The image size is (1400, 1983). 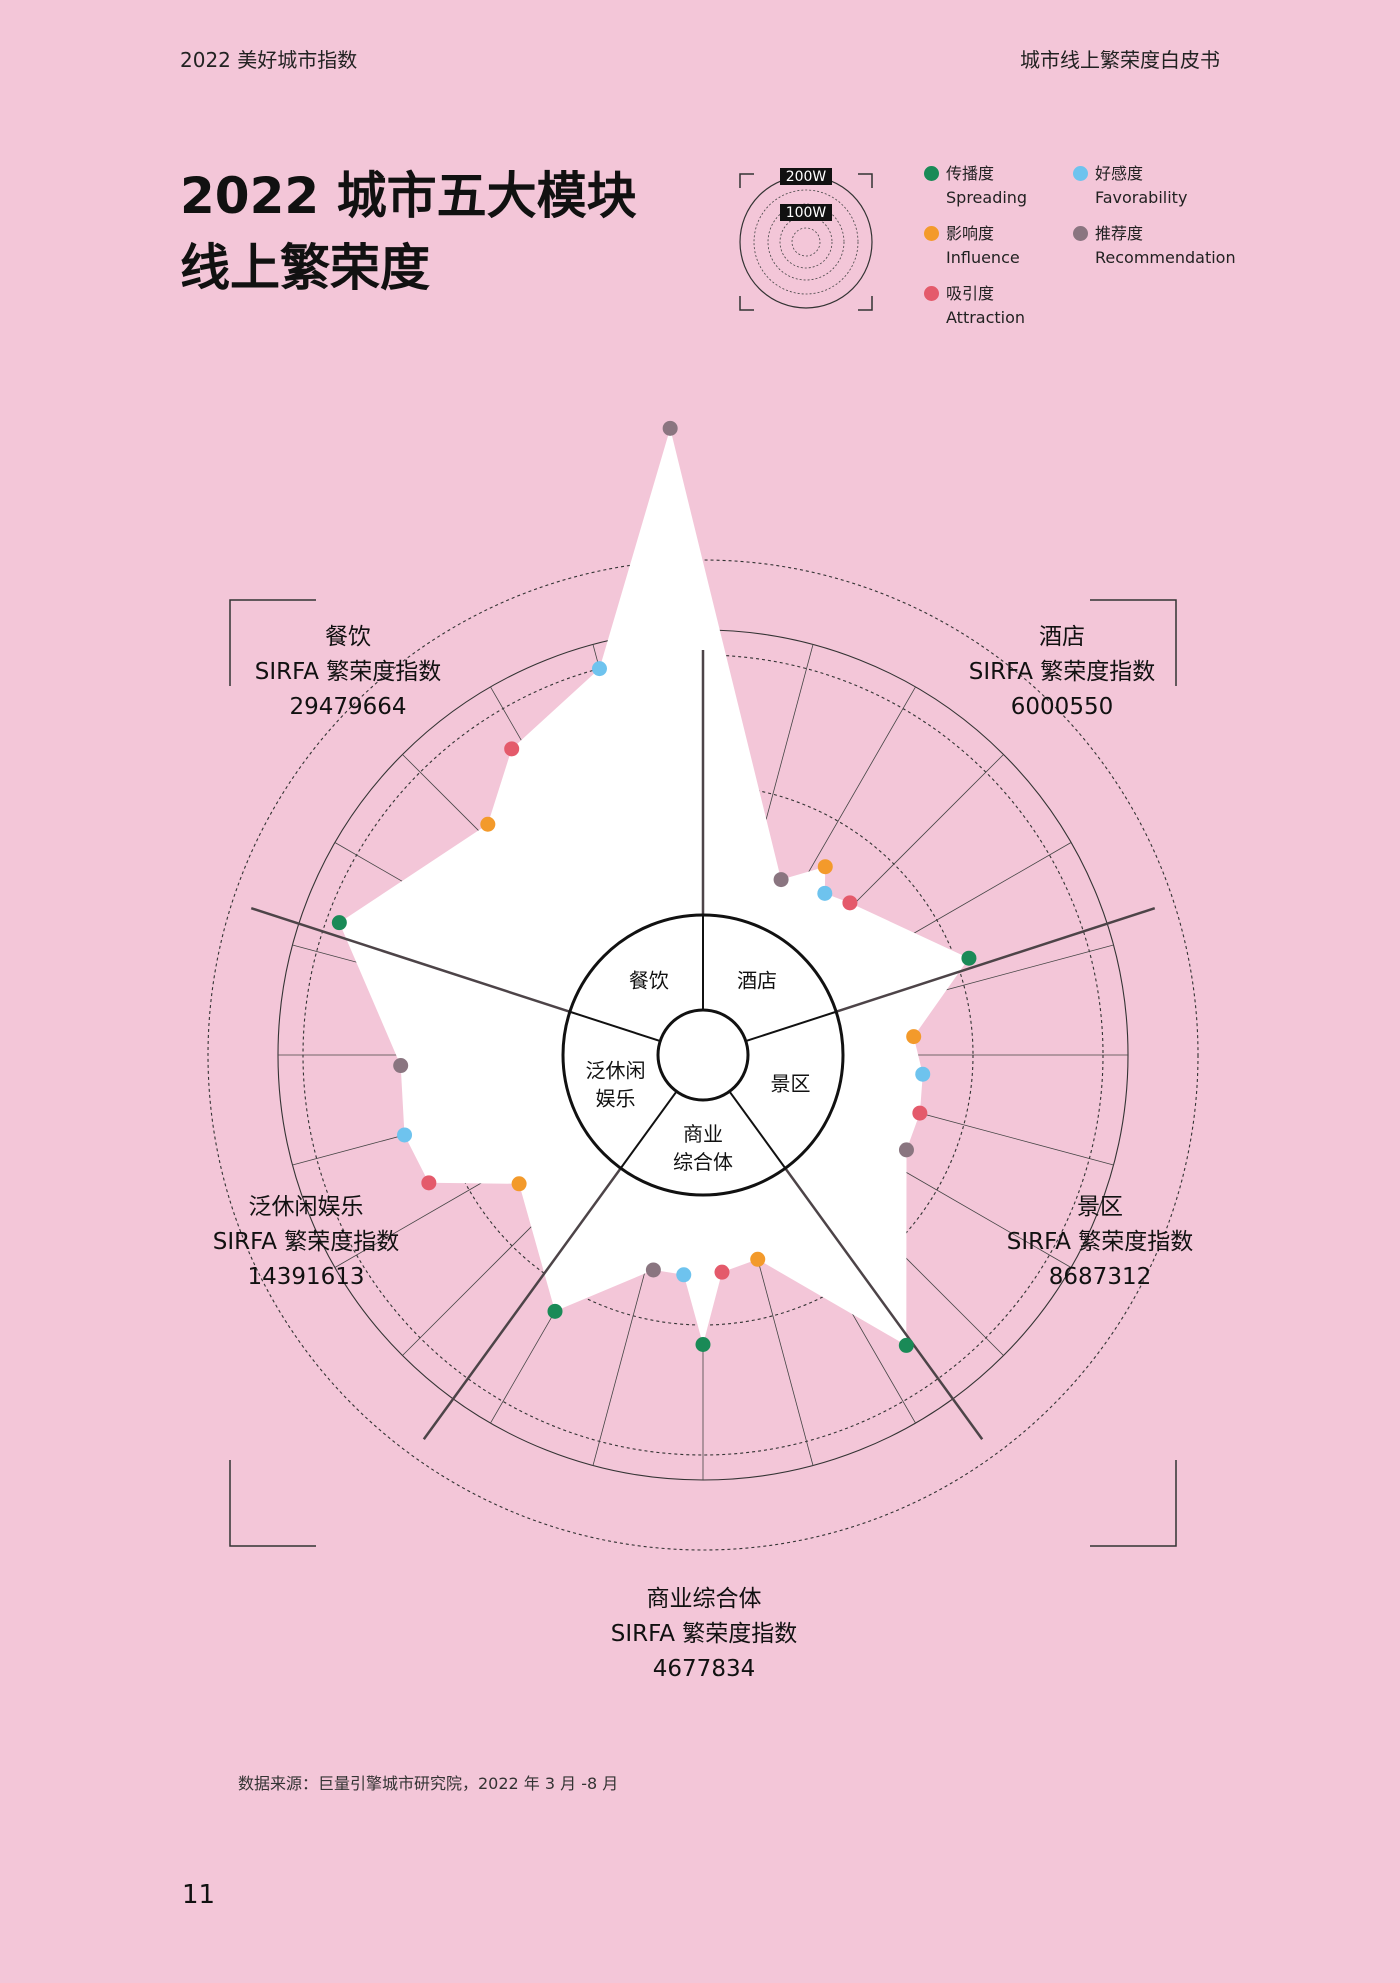 What do you see at coordinates (1130, 186) in the screenshot?
I see `legend-item-favorability: 好感度 Favorability` at bounding box center [1130, 186].